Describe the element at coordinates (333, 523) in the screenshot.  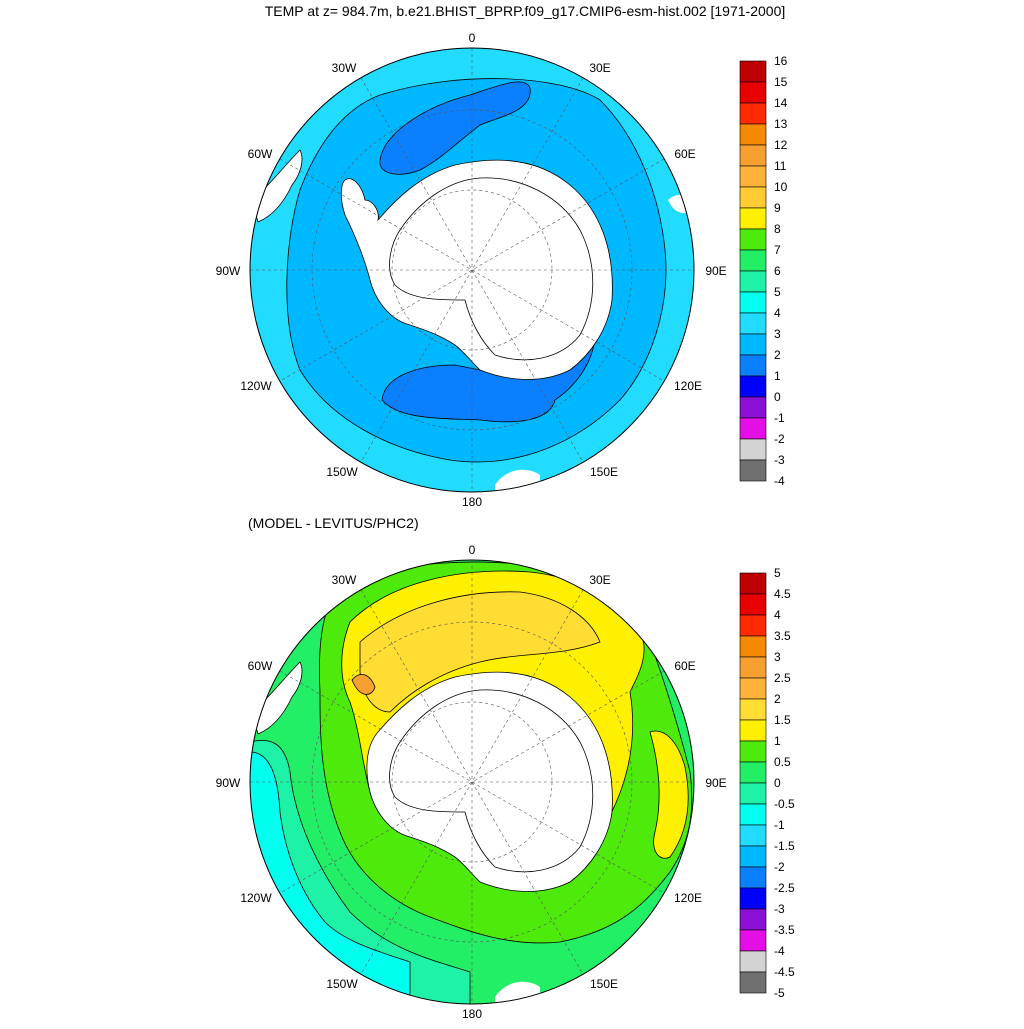
I see `difference-map-title: (MODEL - LEVITUS/PHC2)` at that location.